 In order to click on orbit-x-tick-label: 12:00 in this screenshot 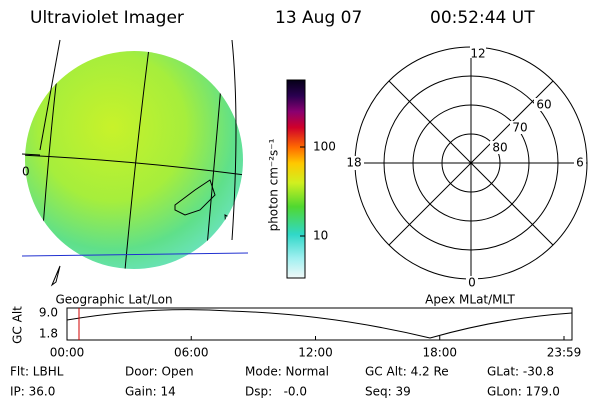, I will do `click(315, 353)`.